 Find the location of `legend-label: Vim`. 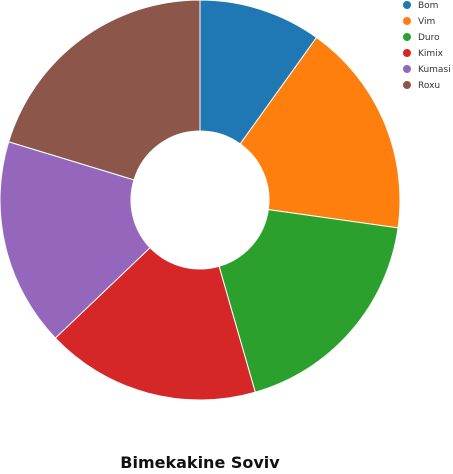

legend-label: Vim is located at coordinates (426, 22).